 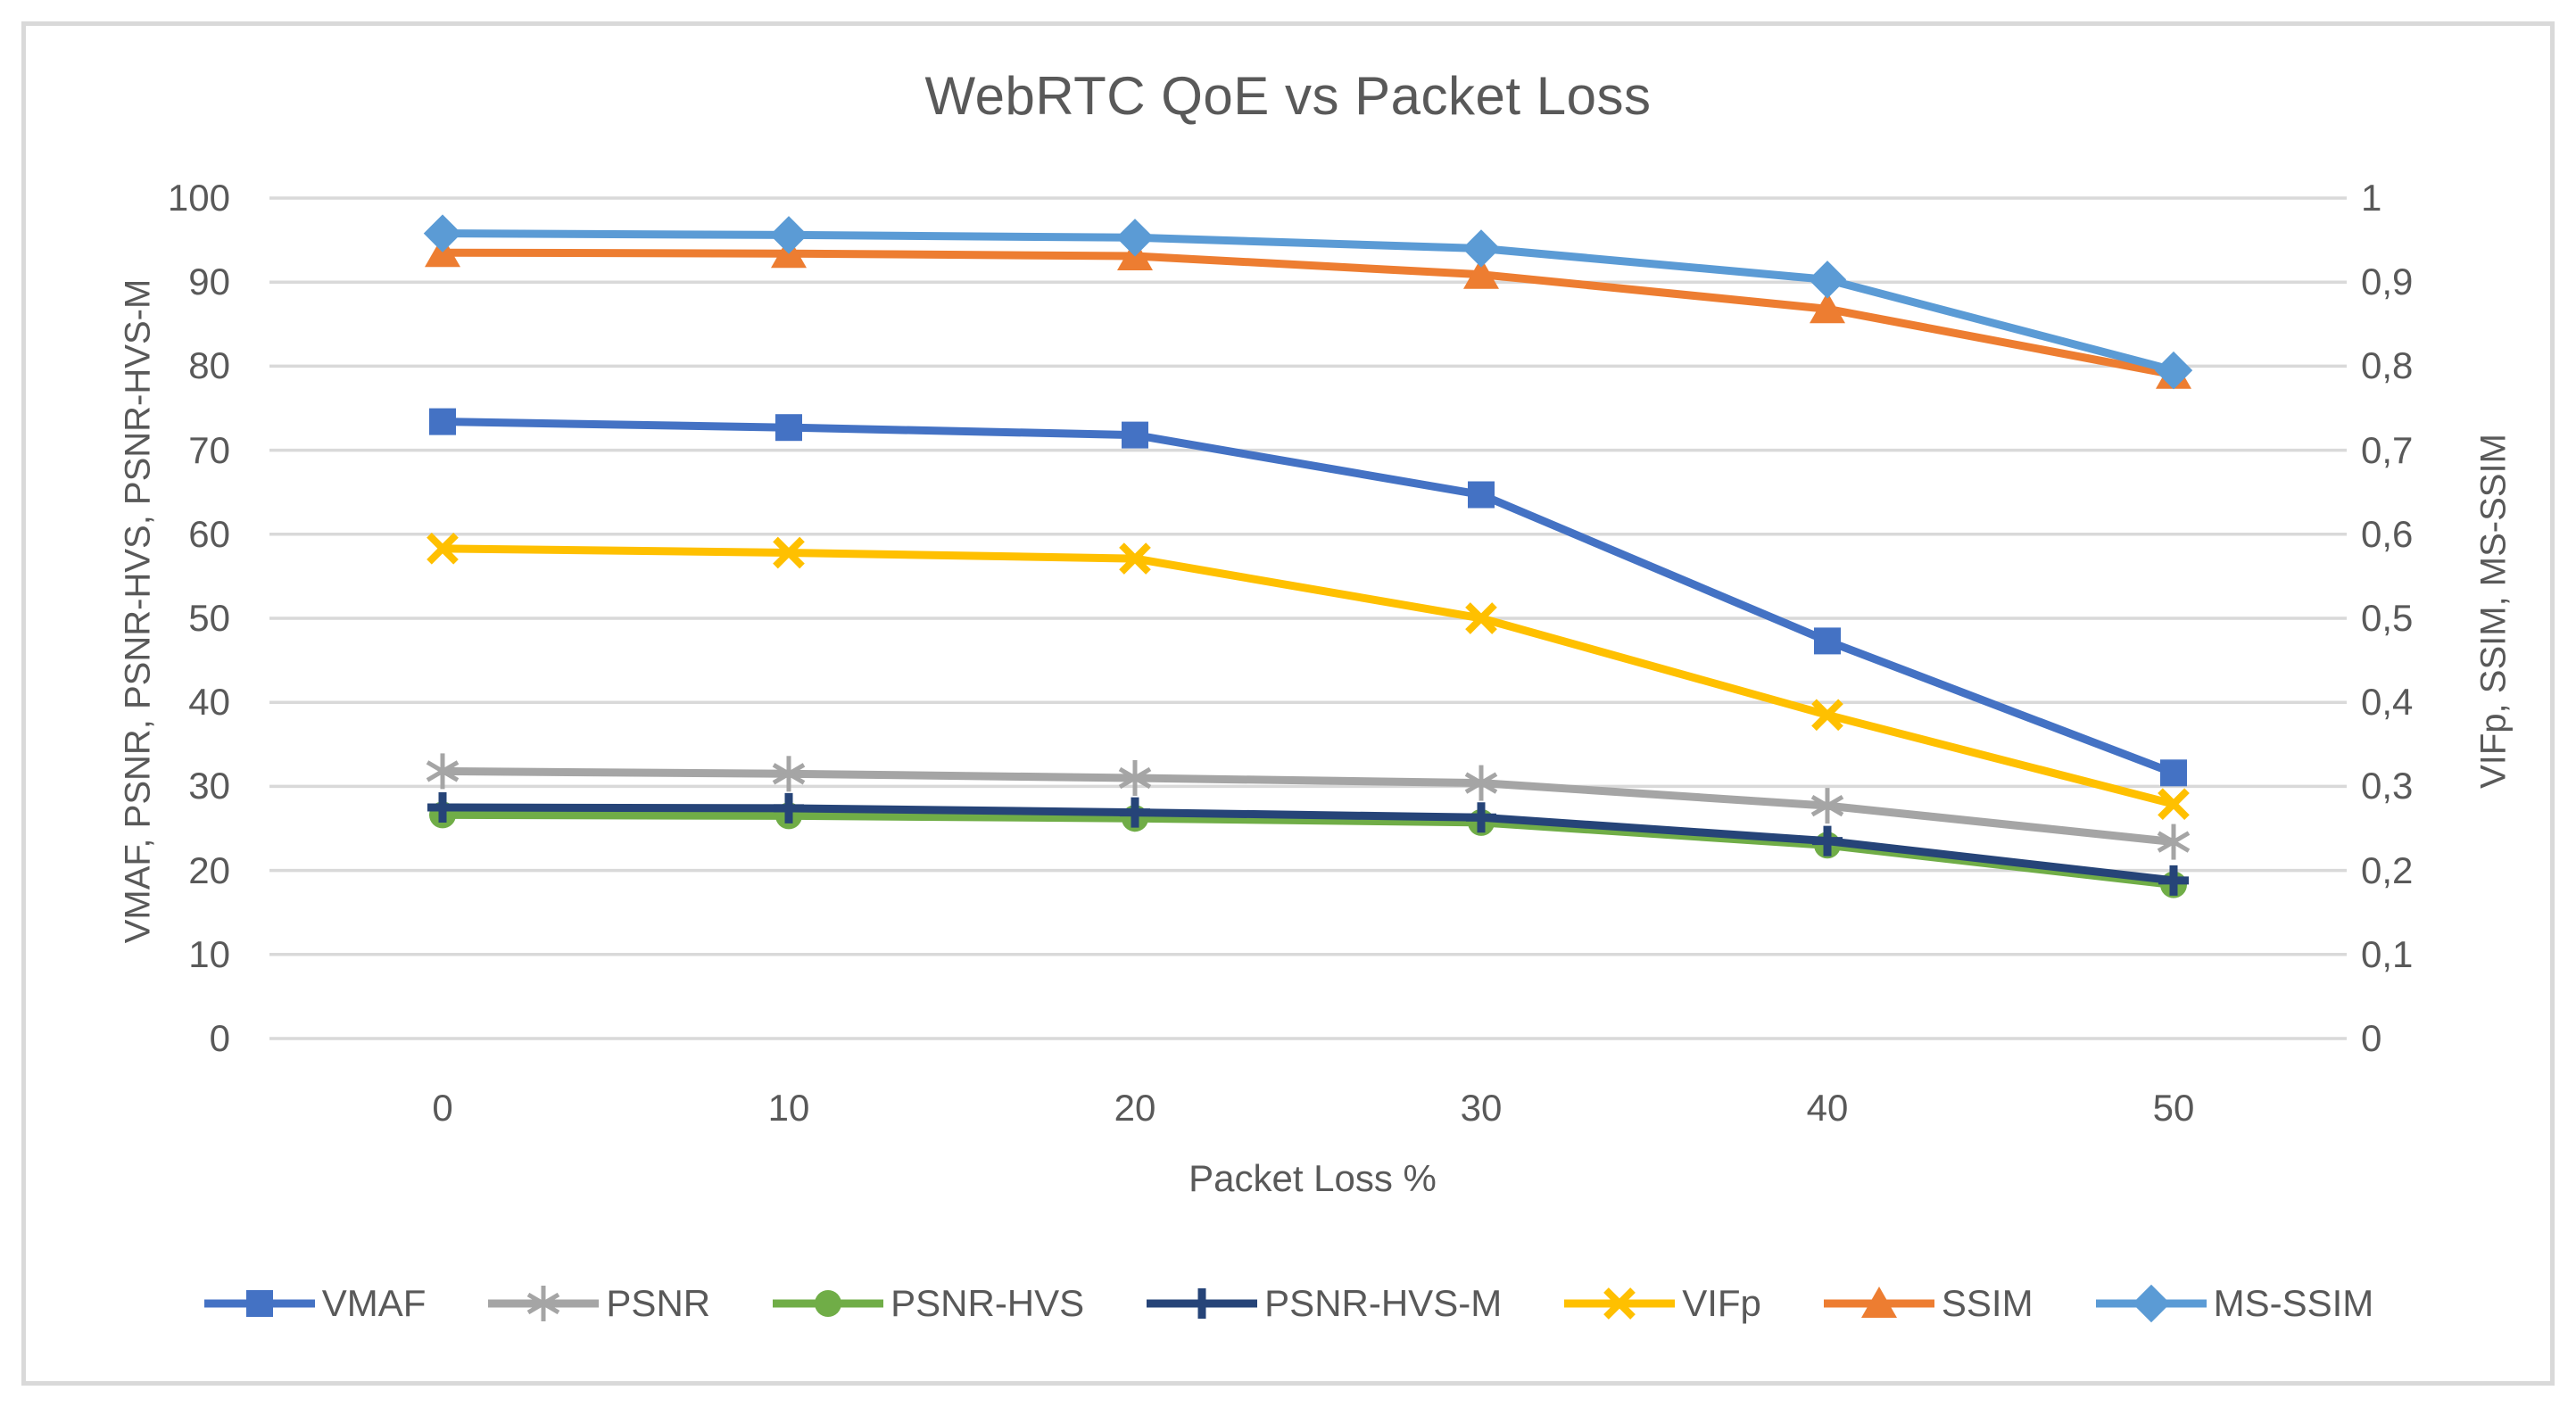 I want to click on x-axis-tick-label: 20, so click(x=1135, y=1108).